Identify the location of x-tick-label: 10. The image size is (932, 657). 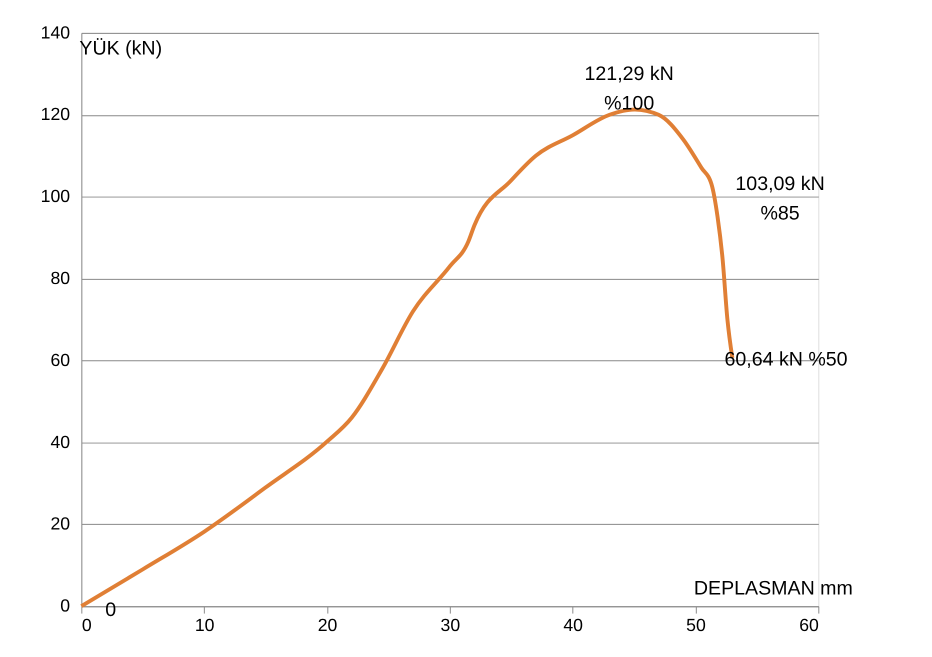
(204, 625).